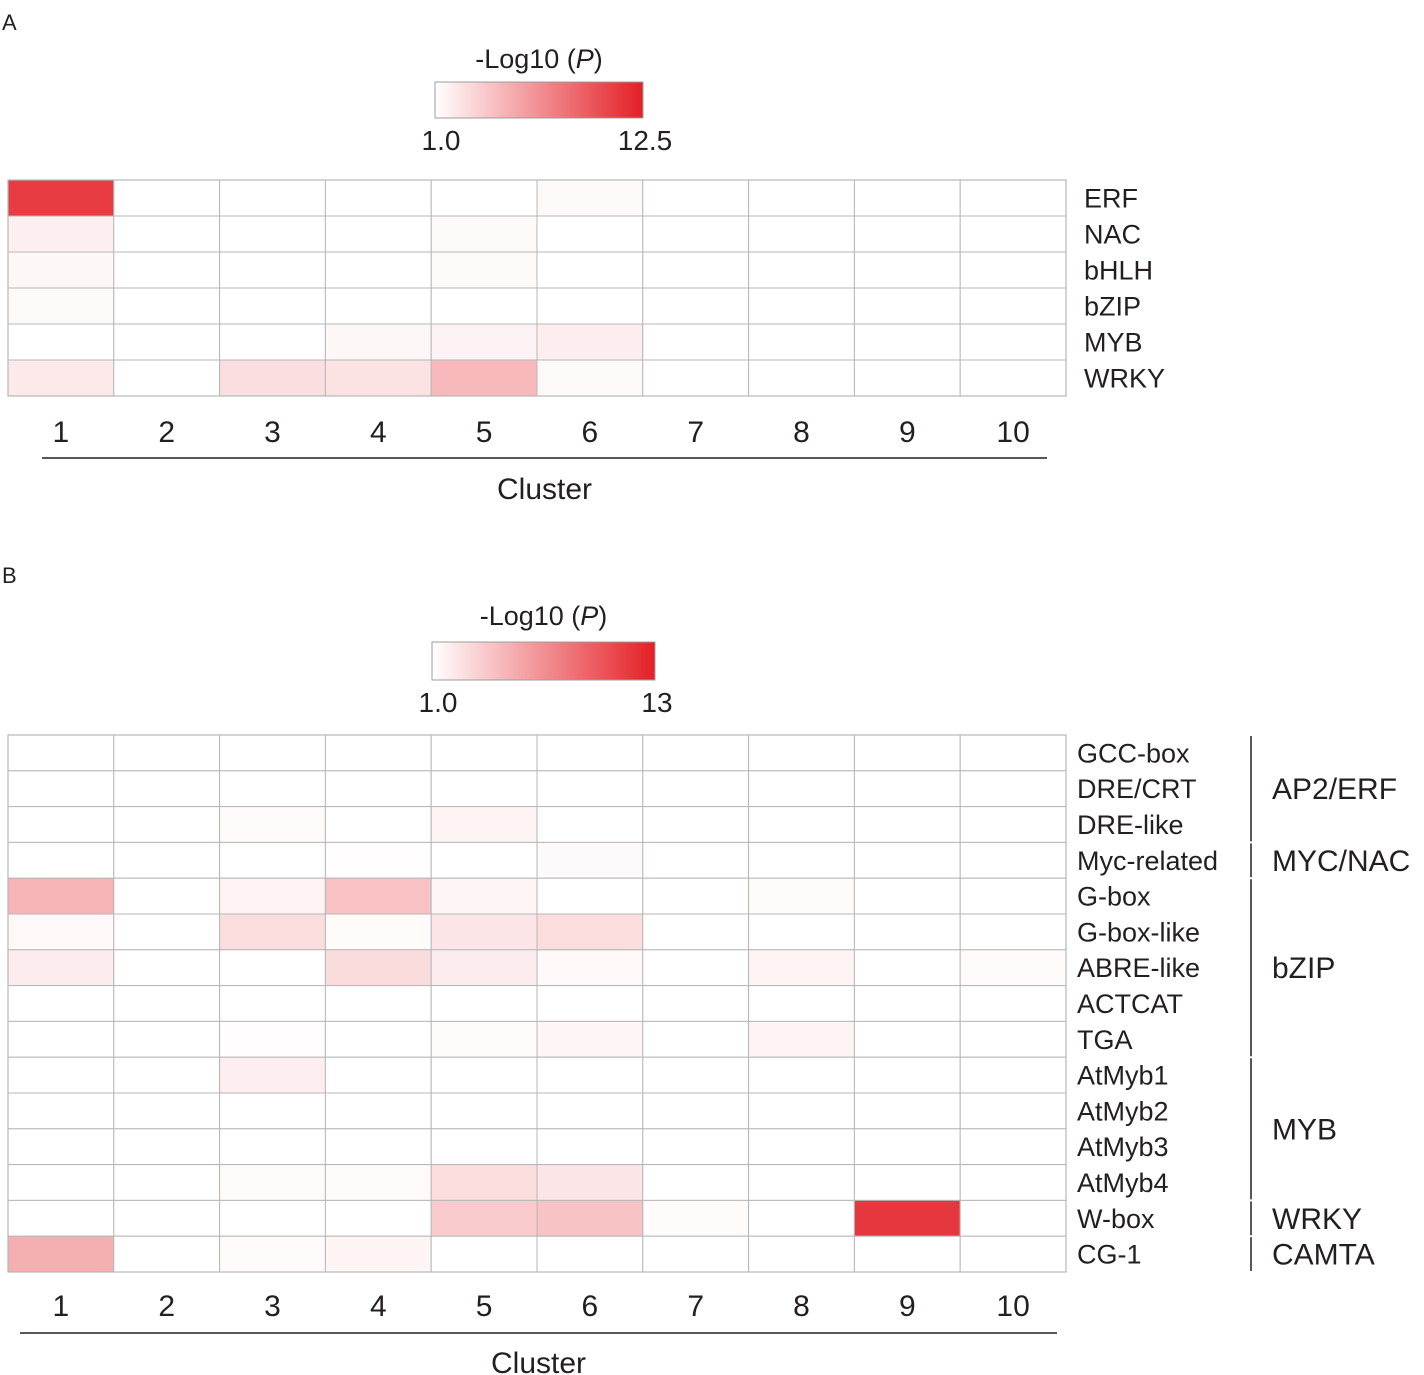 Image resolution: width=1424 pixels, height=1375 pixels. What do you see at coordinates (272, 198) in the screenshot?
I see `panel-a-cell-erf-c3` at bounding box center [272, 198].